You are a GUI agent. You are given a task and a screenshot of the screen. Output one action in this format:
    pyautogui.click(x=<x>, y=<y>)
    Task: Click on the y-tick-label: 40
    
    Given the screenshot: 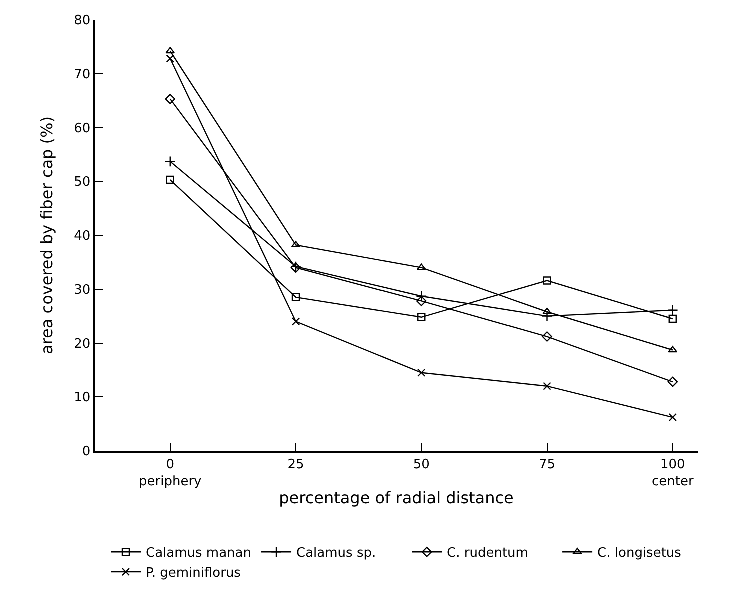 What is the action you would take?
    pyautogui.click(x=82, y=236)
    